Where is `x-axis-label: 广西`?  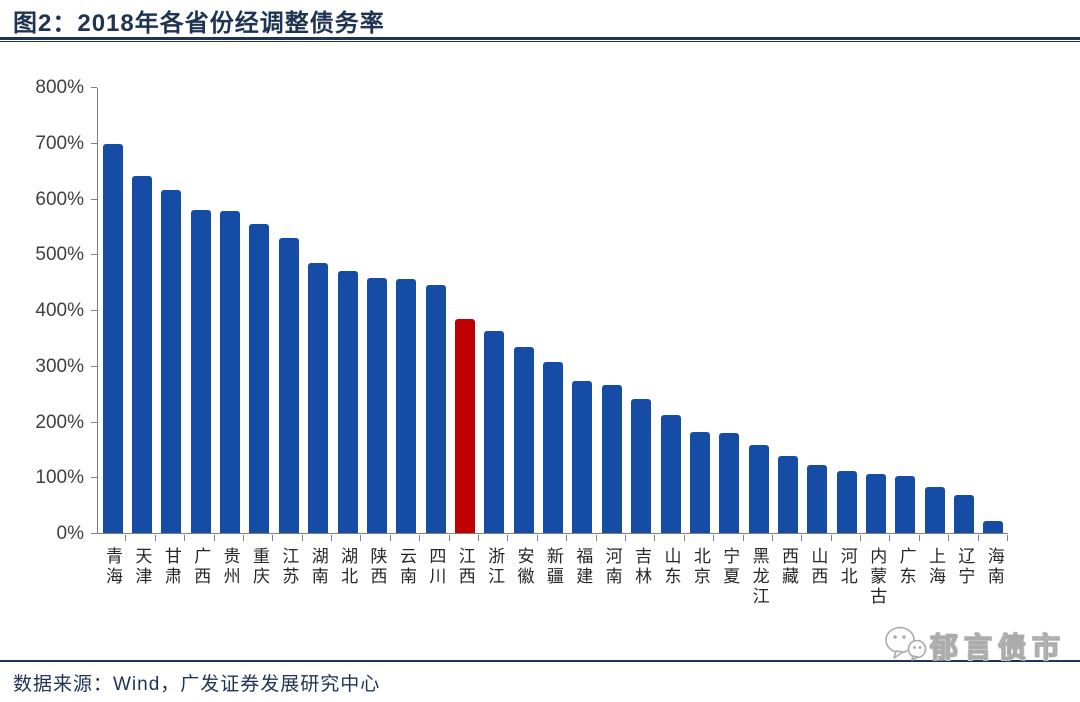
x-axis-label: 广西 is located at coordinates (200, 567).